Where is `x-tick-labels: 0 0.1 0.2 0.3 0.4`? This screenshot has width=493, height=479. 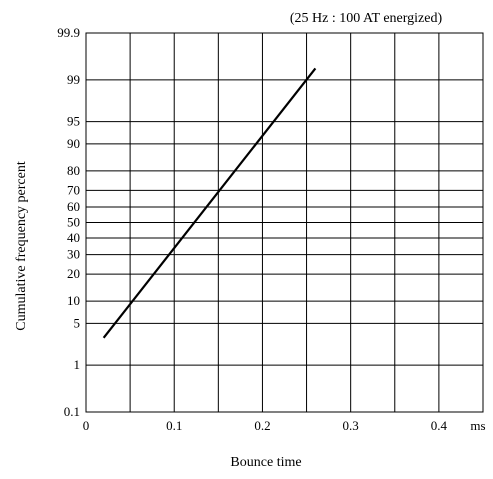
x-tick-labels: 0 0.1 0.2 0.3 0.4 is located at coordinates (265, 425).